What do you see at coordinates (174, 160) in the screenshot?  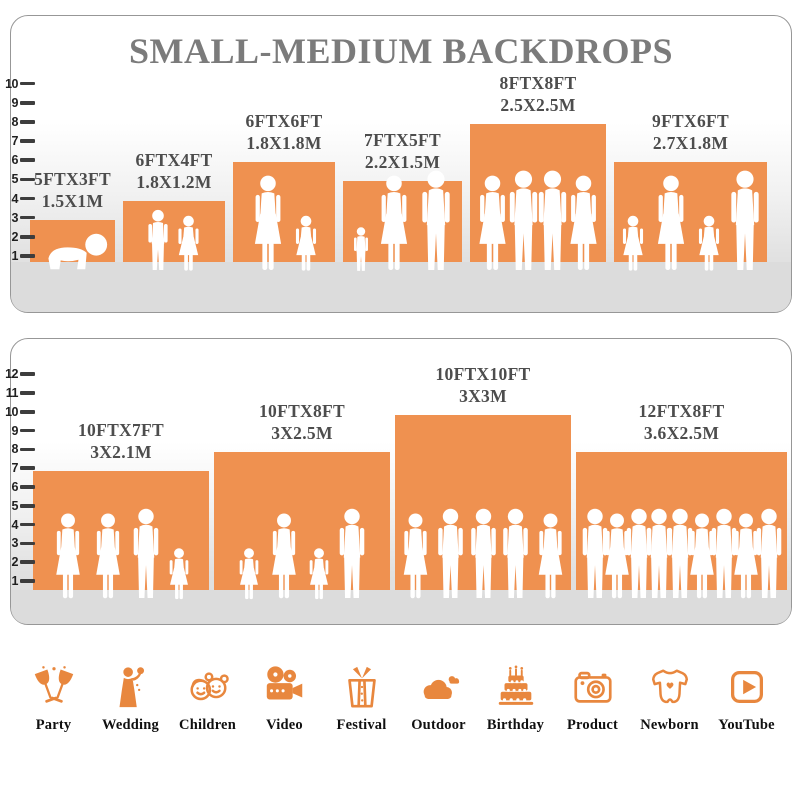 I see `size-label-feet: 6FTX4FT` at bounding box center [174, 160].